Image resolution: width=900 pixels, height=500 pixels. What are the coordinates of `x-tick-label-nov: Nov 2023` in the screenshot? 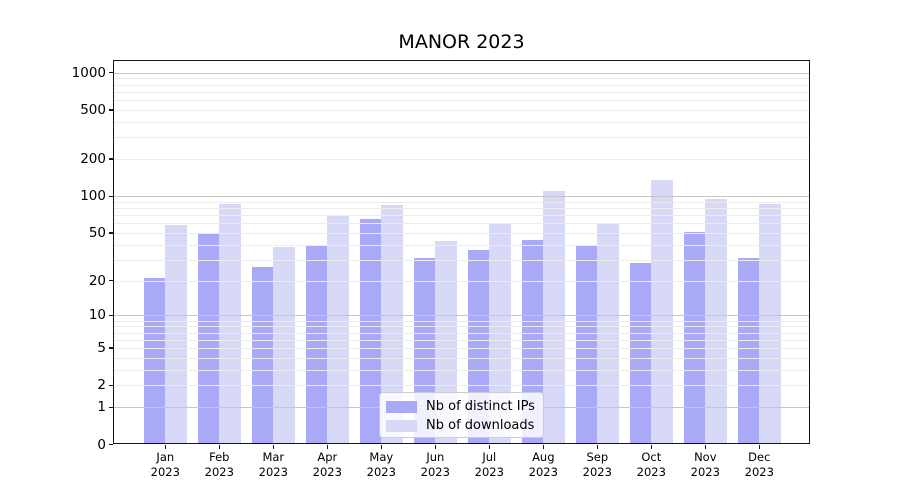 It's located at (705, 464).